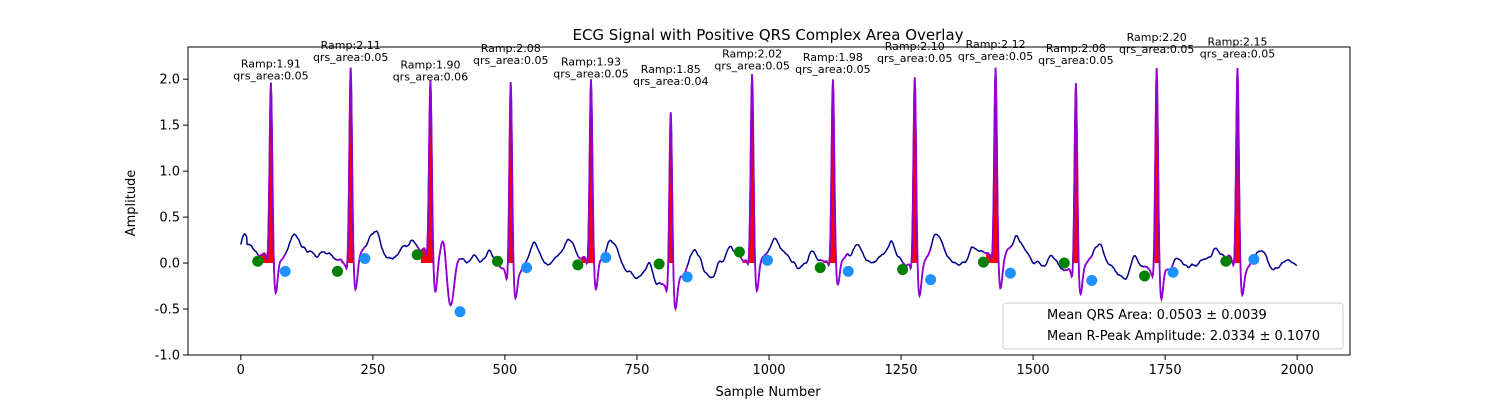 The width and height of the screenshot is (1500, 400). Describe the element at coordinates (915, 46) in the screenshot. I see `ramp-label: Ramp:2.10` at that location.